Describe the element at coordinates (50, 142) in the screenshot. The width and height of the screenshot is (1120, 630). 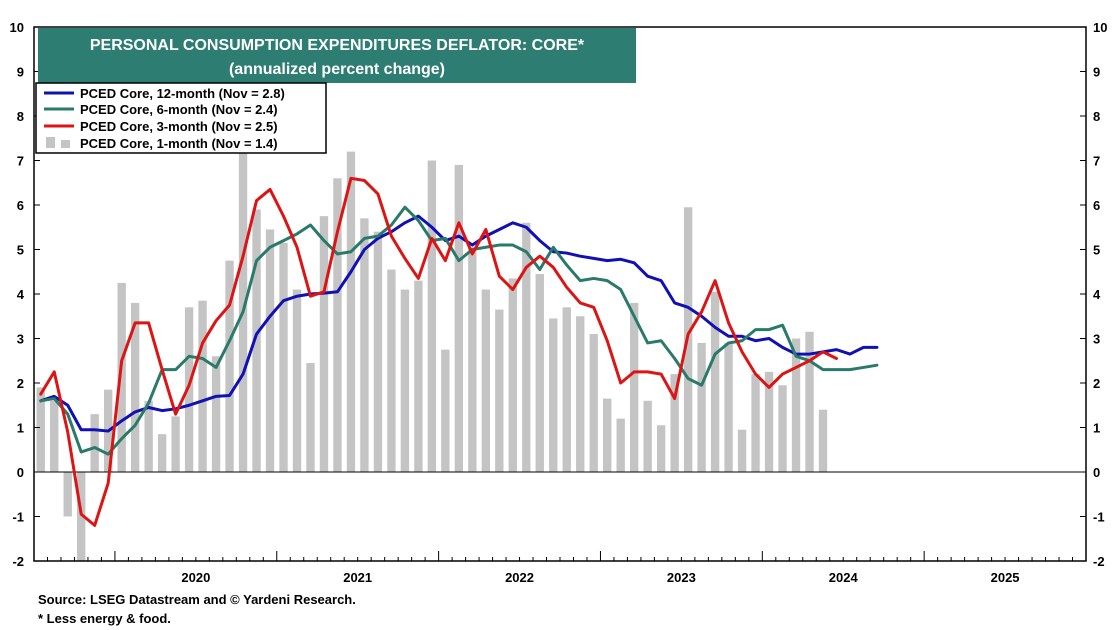
I see `legend-swatch-1-month-a` at that location.